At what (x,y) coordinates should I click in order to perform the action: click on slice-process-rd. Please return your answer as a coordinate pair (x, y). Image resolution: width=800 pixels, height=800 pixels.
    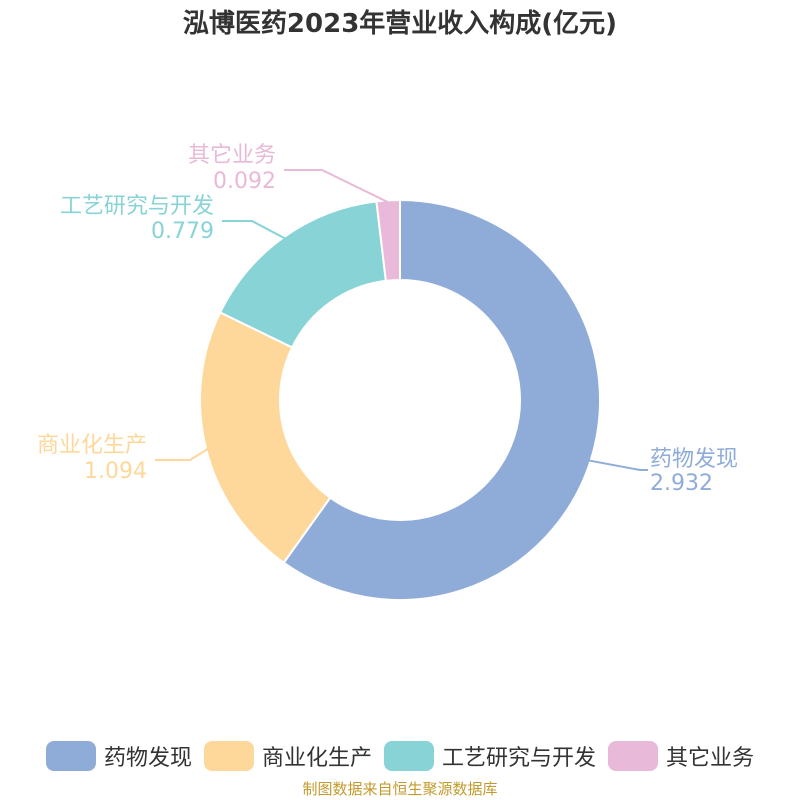
    Looking at the image, I should click on (302, 274).